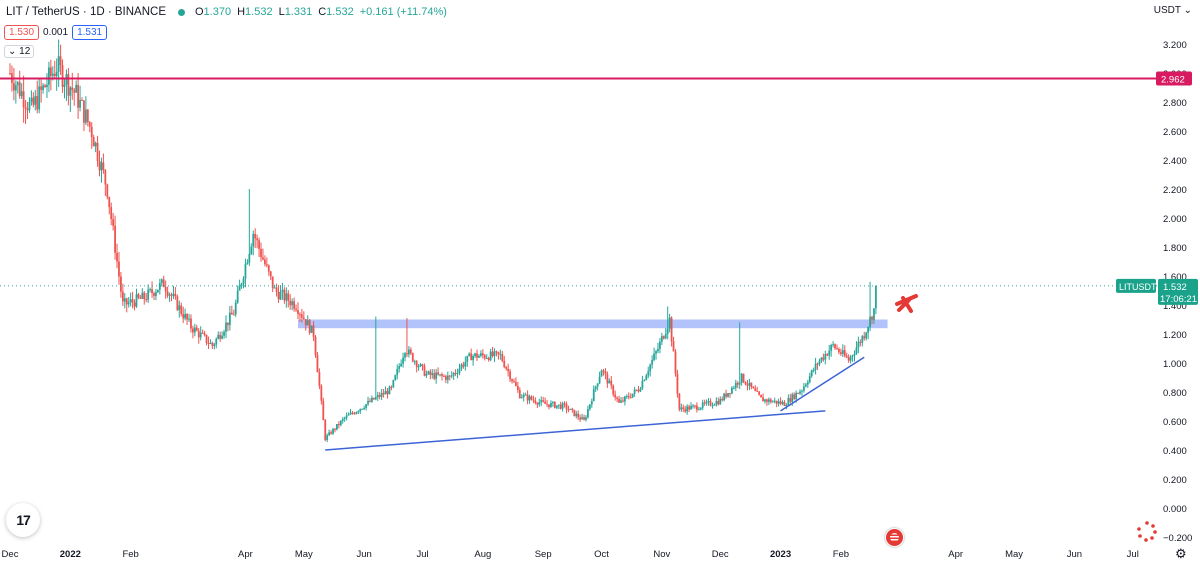  I want to click on us-flag-icon, so click(894, 537).